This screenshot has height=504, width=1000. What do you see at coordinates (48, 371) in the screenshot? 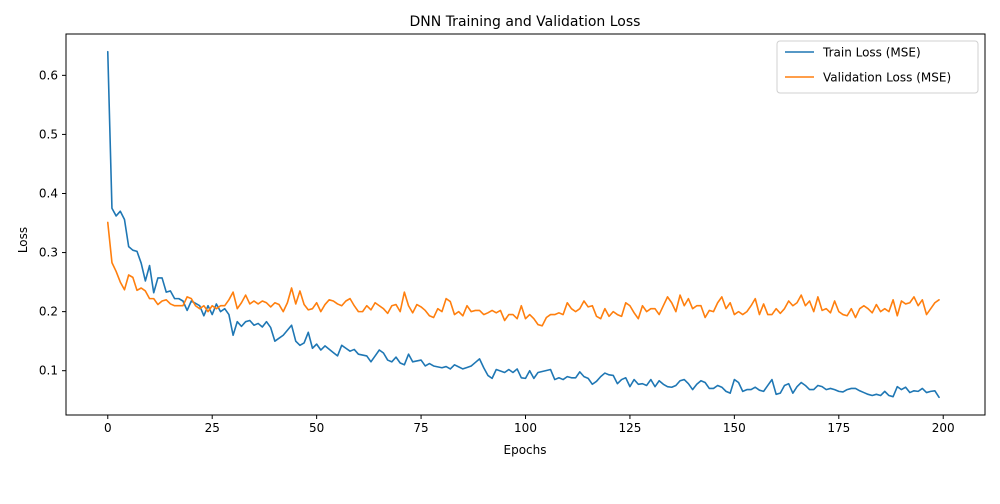
I see `y-tick-label: 0.1` at bounding box center [48, 371].